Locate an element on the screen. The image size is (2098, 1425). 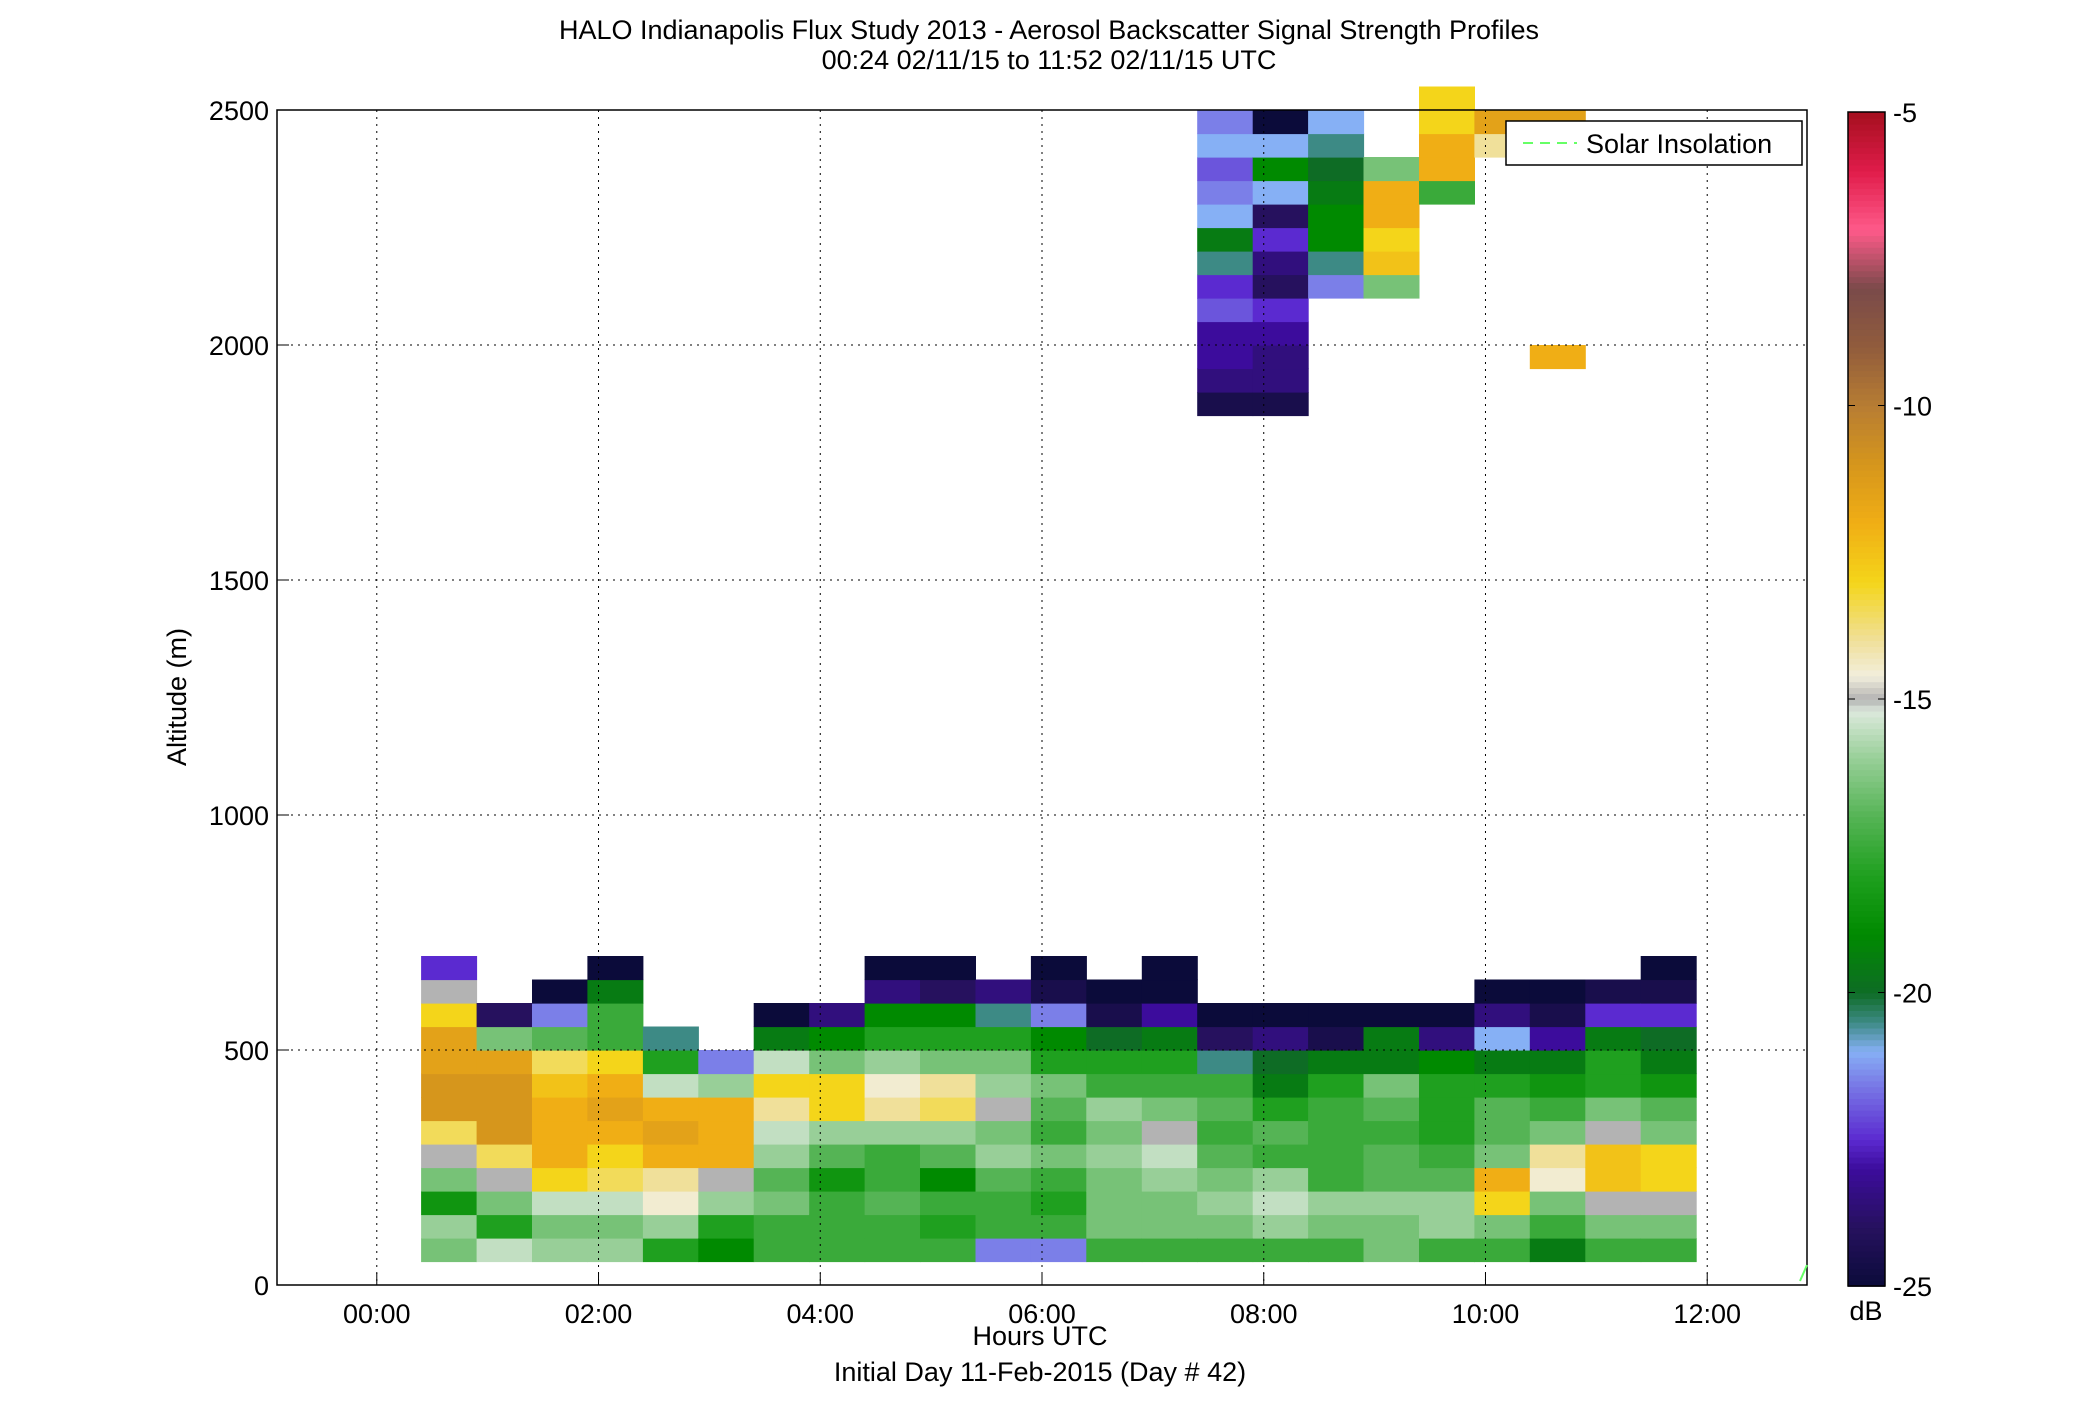
legend-entry-solar-insolation: Solar Insolation is located at coordinates (1679, 144).